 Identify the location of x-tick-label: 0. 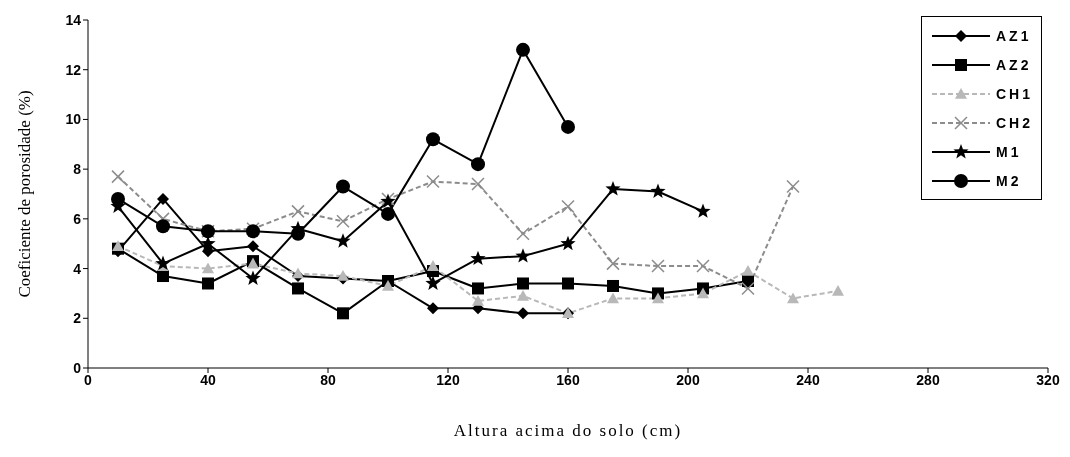
(88, 379).